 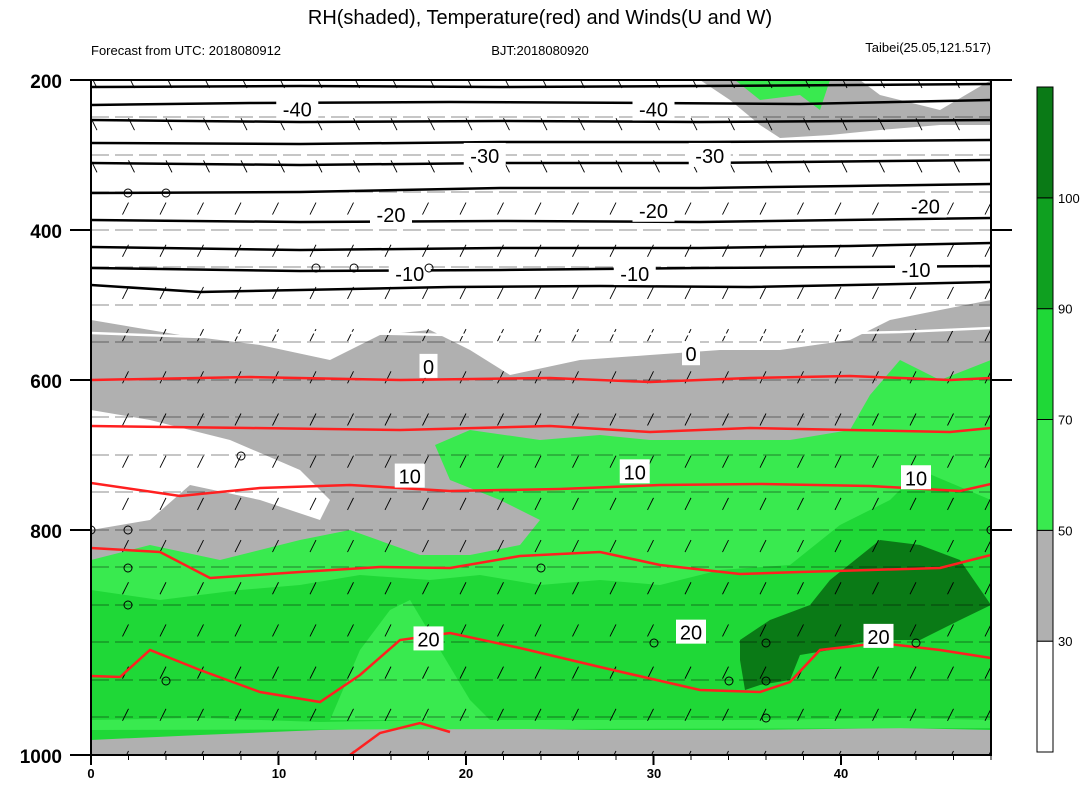 I want to click on y-tick-600: 600, so click(x=46, y=382).